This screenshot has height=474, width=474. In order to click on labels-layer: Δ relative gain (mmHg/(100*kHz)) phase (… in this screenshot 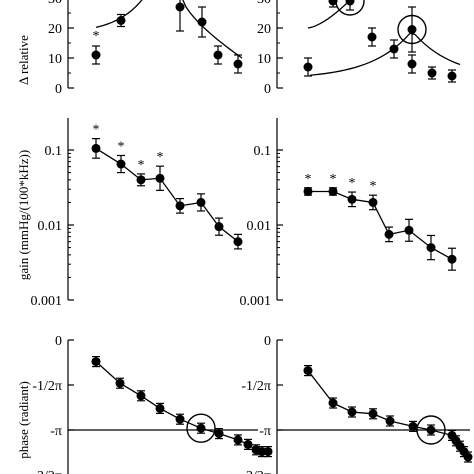, I will do `click(23, 247)`.